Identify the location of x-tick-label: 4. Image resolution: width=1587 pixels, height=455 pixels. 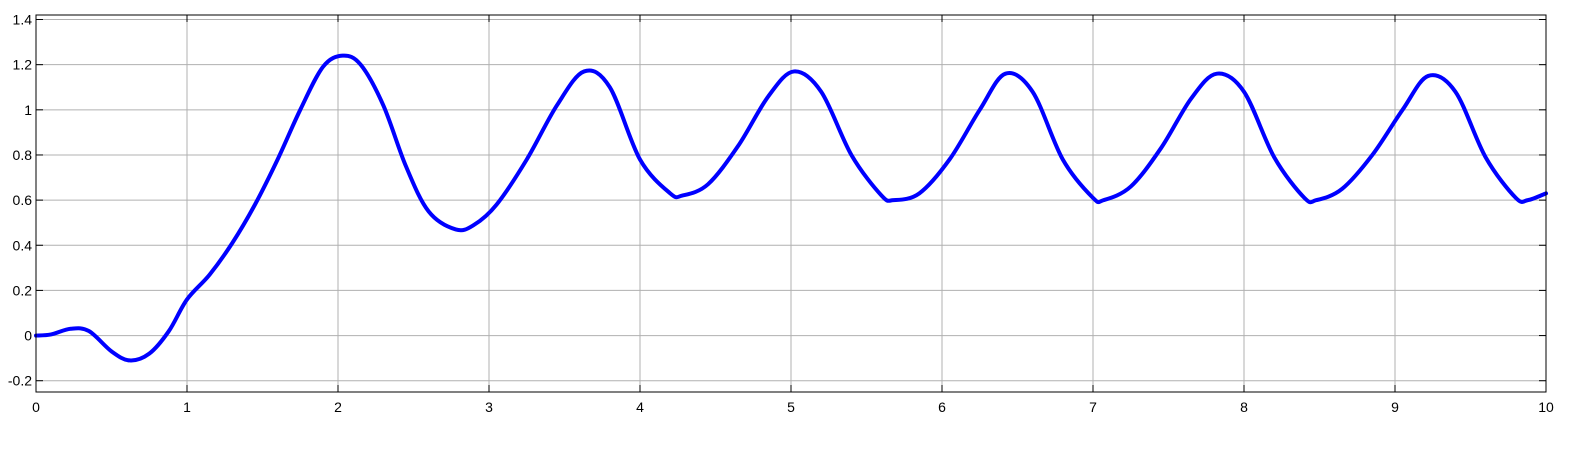
(640, 407).